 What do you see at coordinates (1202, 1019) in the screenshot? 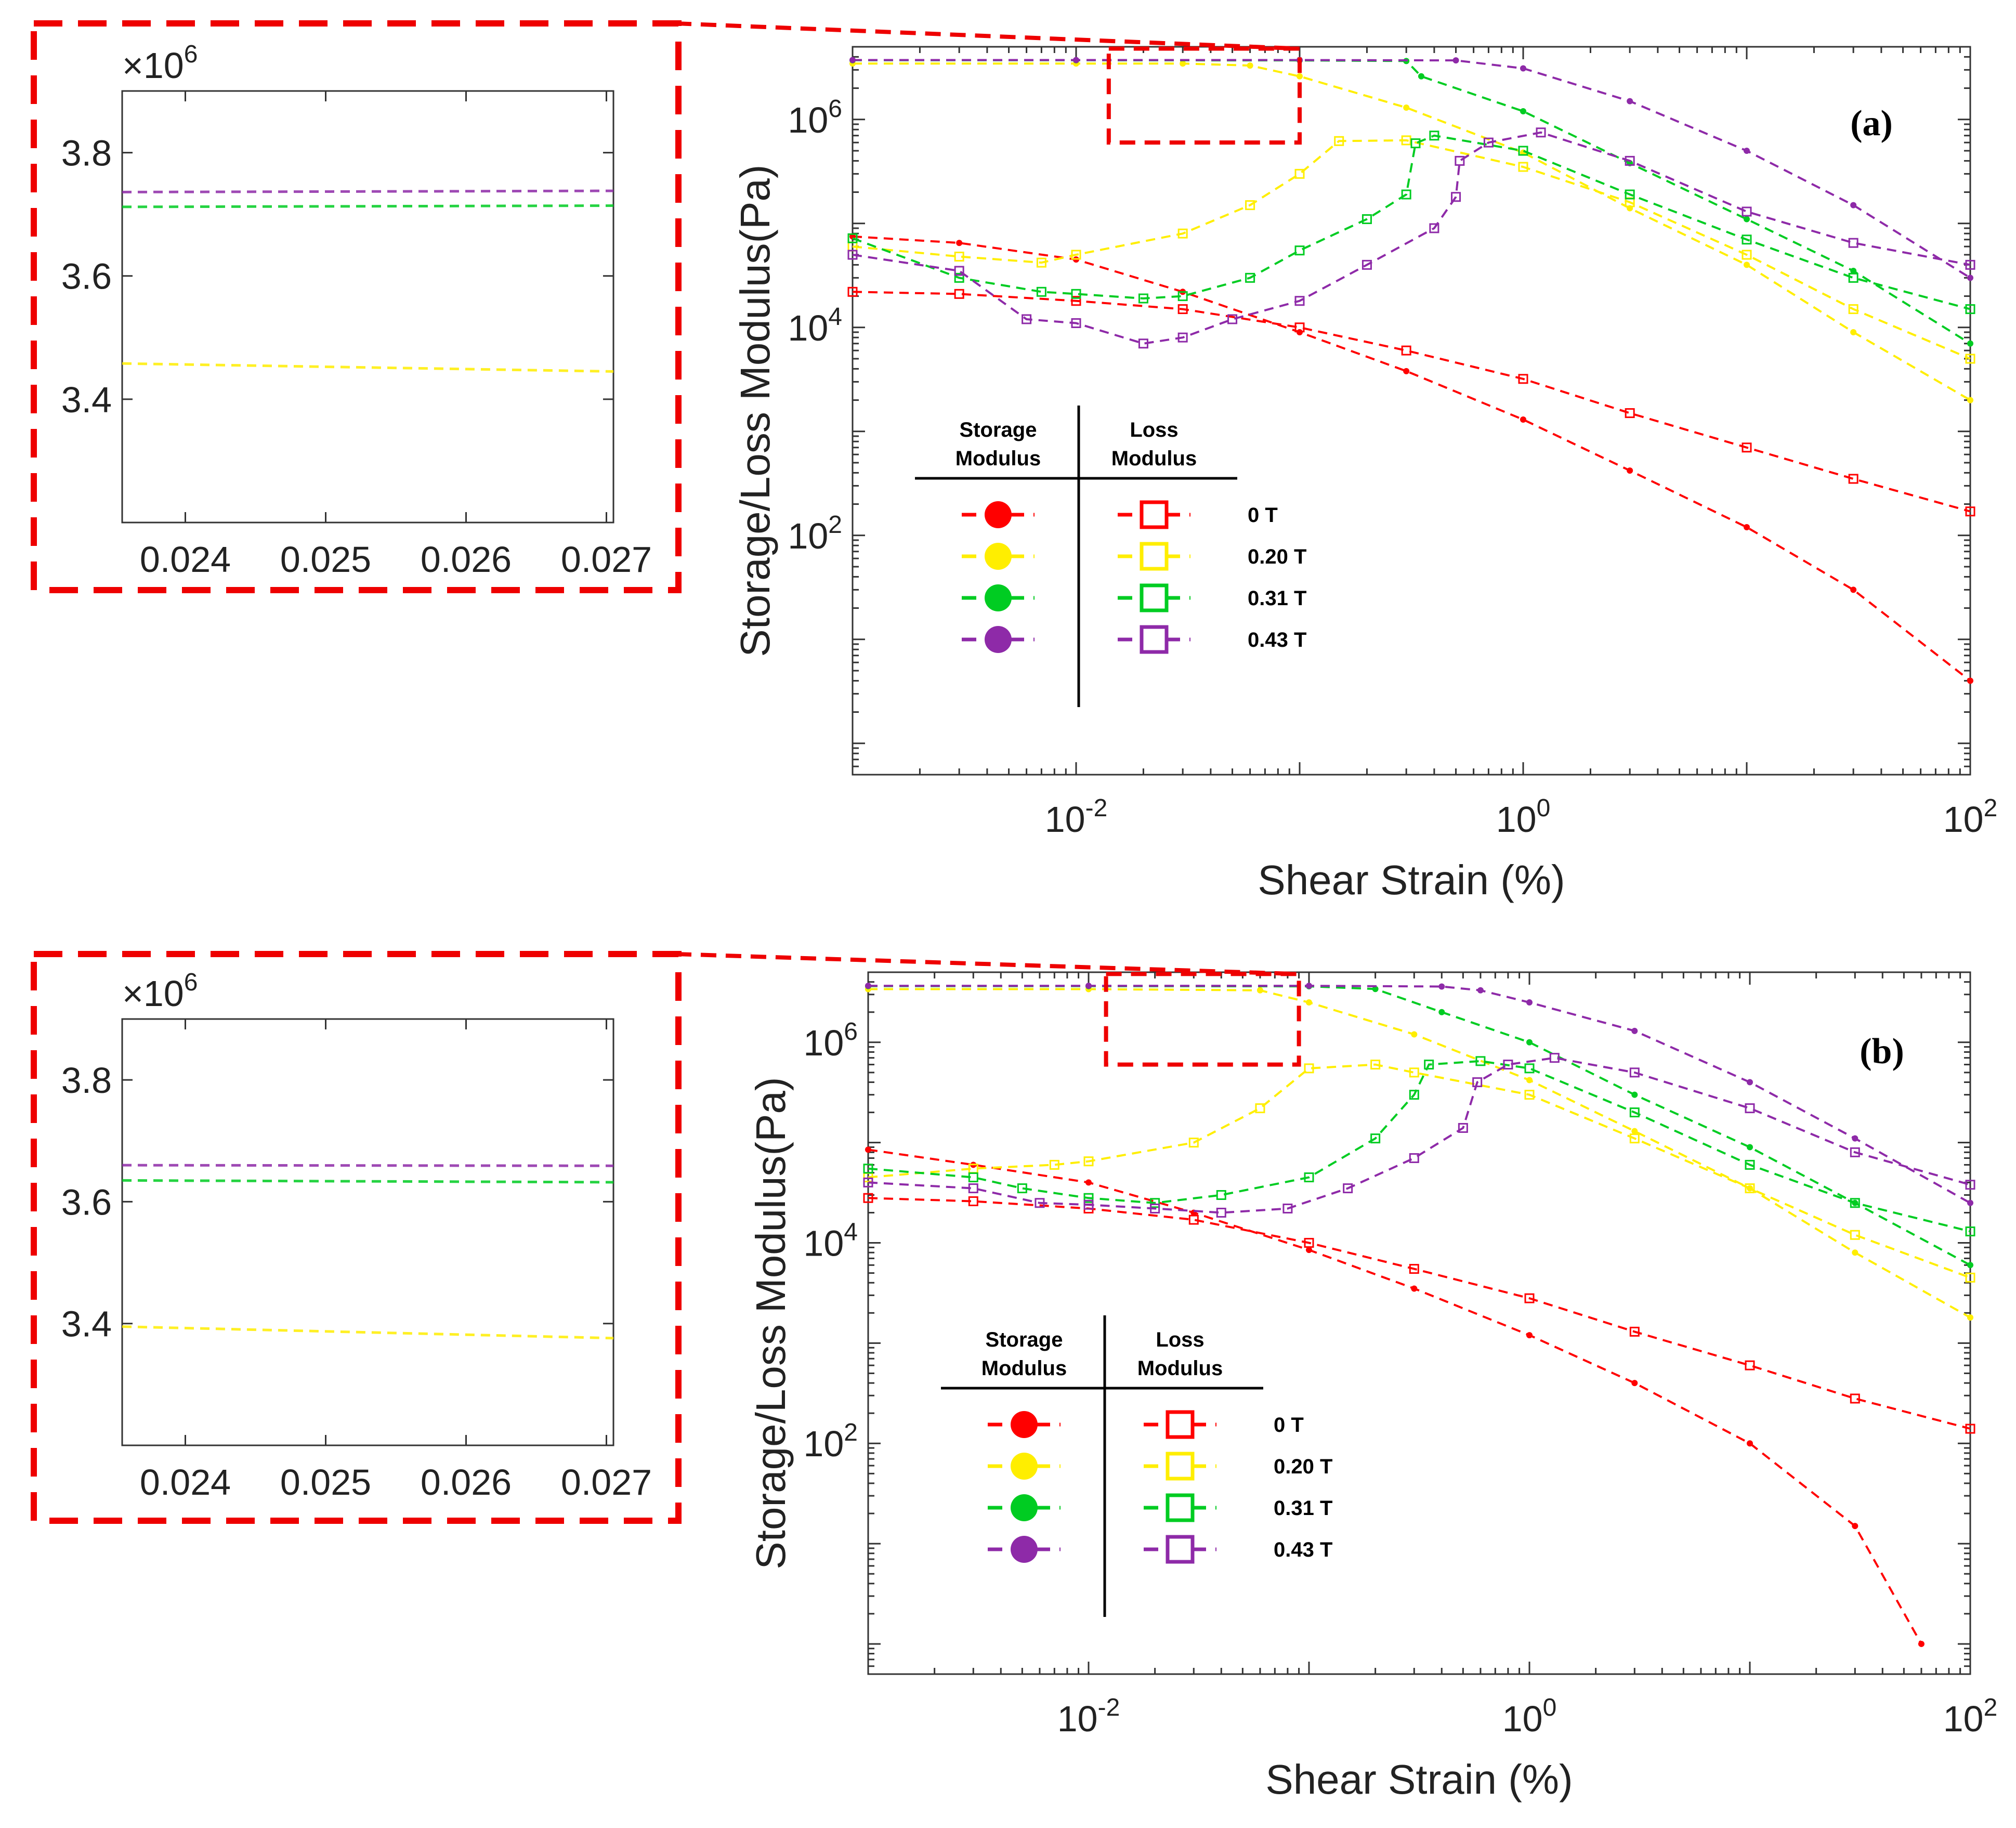
I see `zoom-region-box` at bounding box center [1202, 1019].